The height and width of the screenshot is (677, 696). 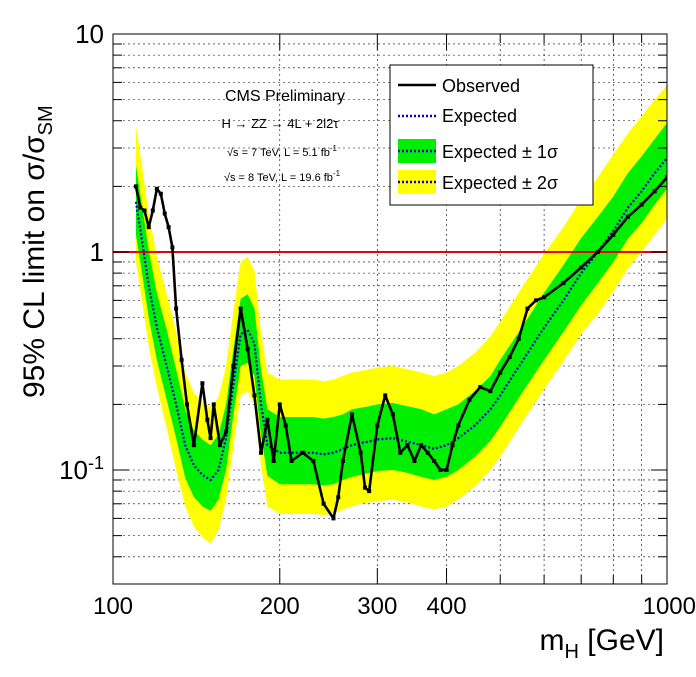 What do you see at coordinates (417, 182) in the screenshot?
I see `legend-swatch-2sigma` at bounding box center [417, 182].